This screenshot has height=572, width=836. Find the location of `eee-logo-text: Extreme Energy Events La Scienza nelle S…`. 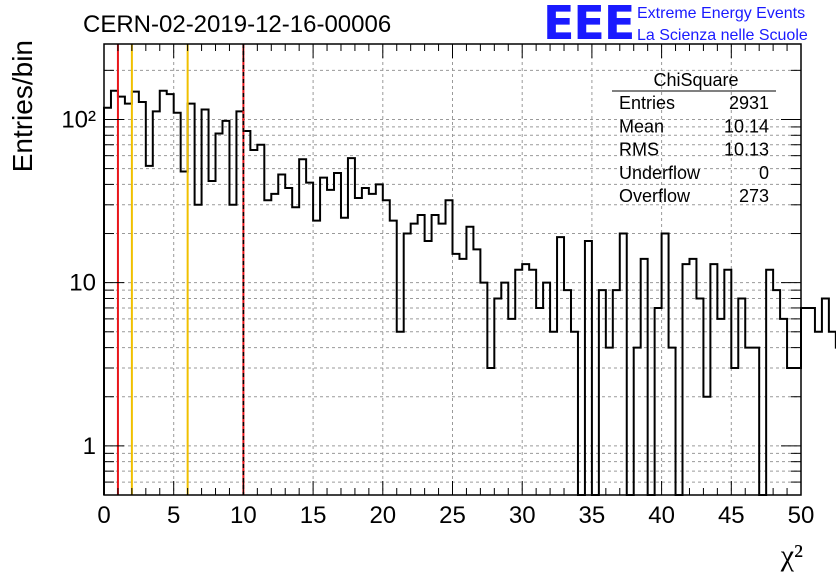

eee-logo-text: Extreme Energy Events La Scienza nelle S… is located at coordinates (722, 25).